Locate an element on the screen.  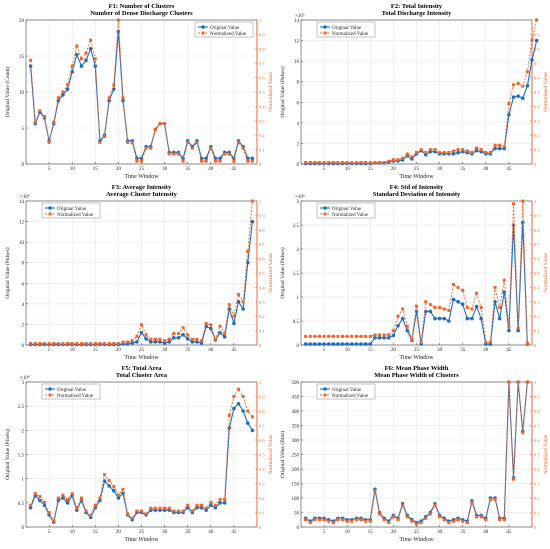
y-tick-label: 1.5 is located at coordinates (21, 456).